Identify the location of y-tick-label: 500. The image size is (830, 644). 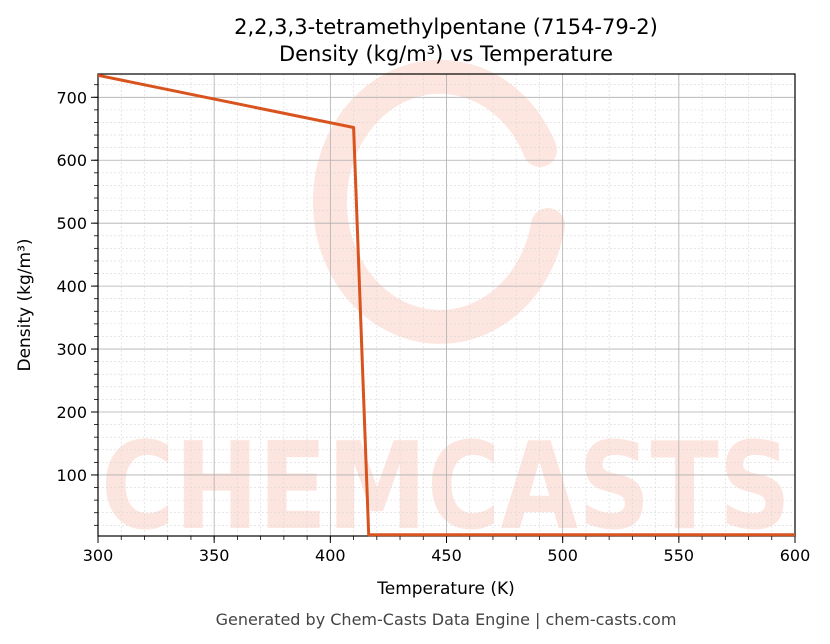
(71, 223).